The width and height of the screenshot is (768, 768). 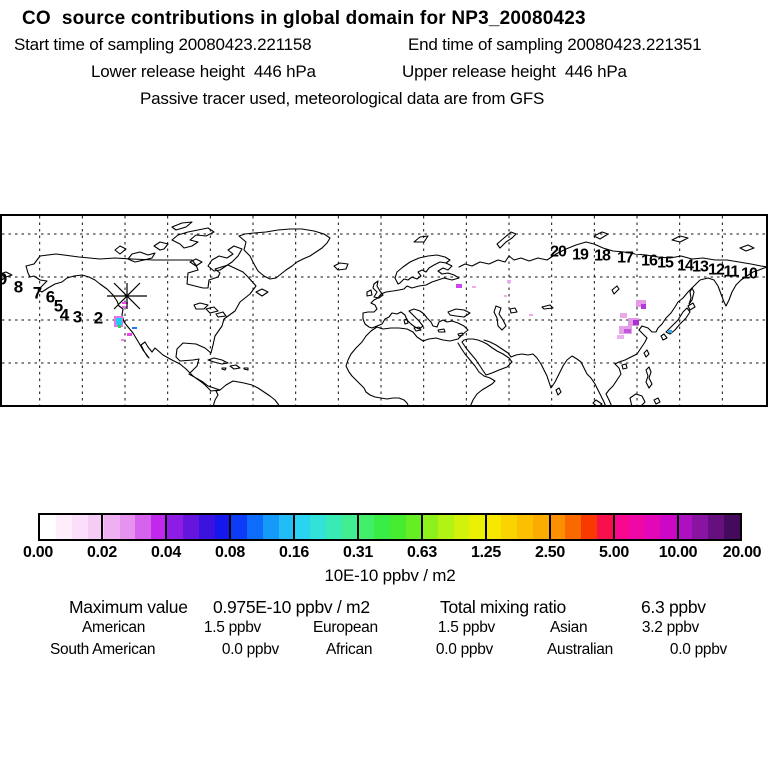 I want to click on trajectory-hour-label: 18, so click(x=602, y=256).